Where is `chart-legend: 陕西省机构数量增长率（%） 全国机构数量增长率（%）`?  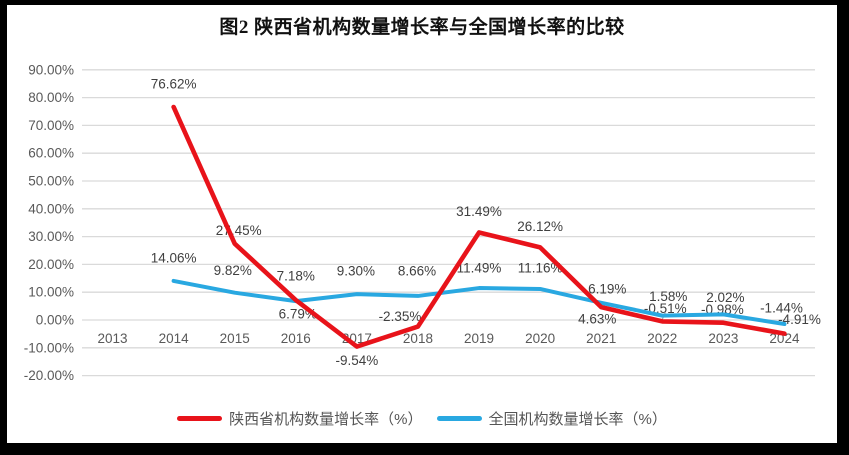
chart-legend: 陕西省机构数量增长率（%） 全国机构数量增长率（%） is located at coordinates (422, 418).